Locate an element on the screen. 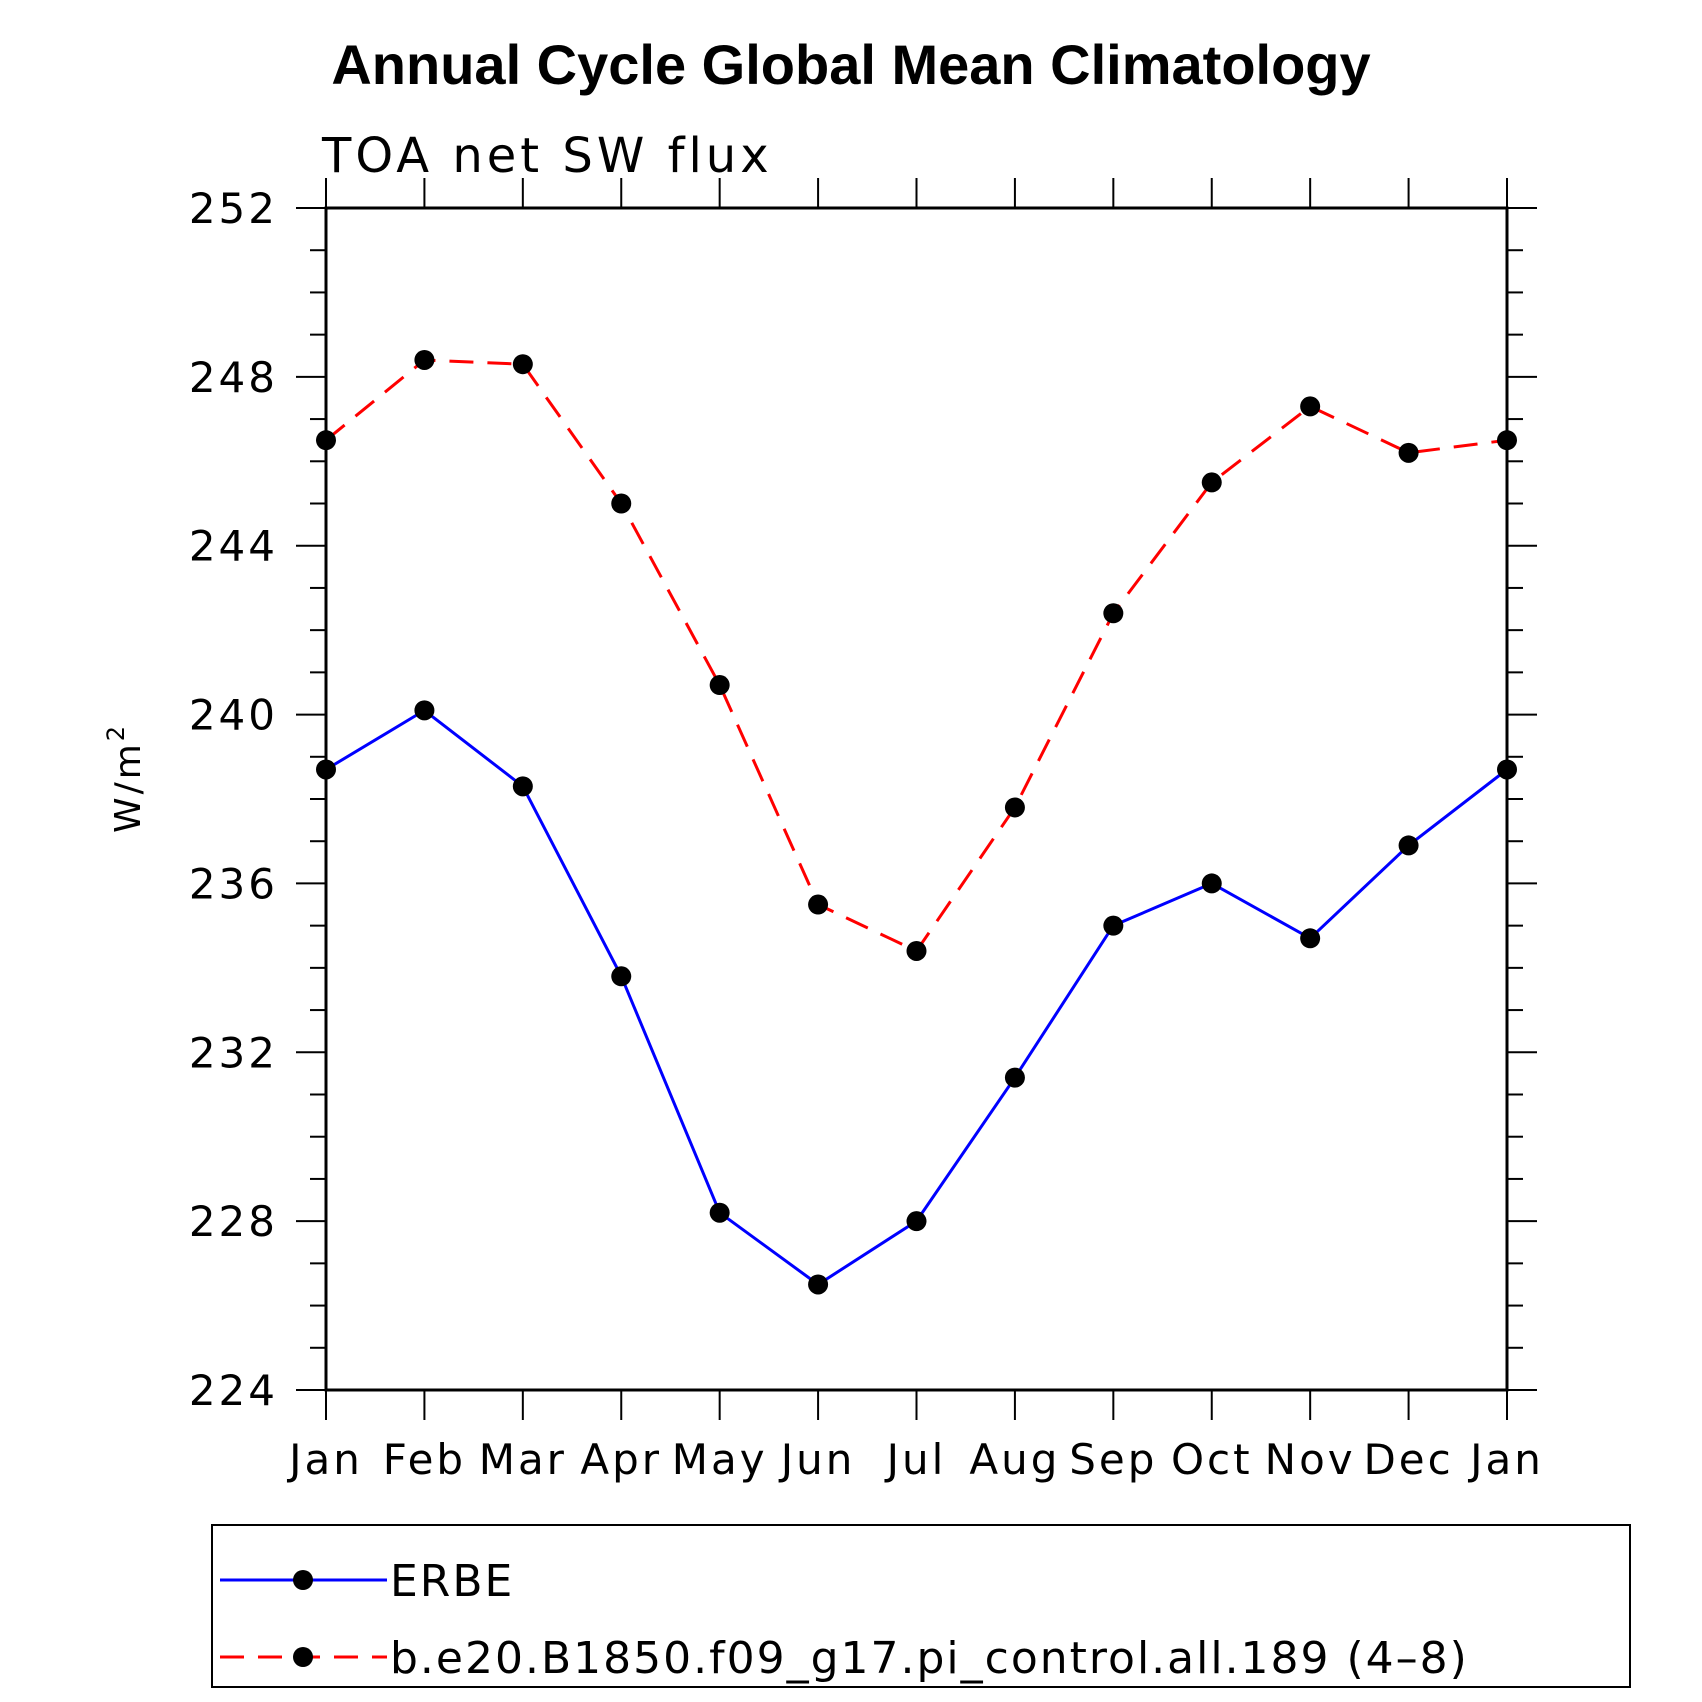  x-tick-label: Dec is located at coordinates (1408, 1459).